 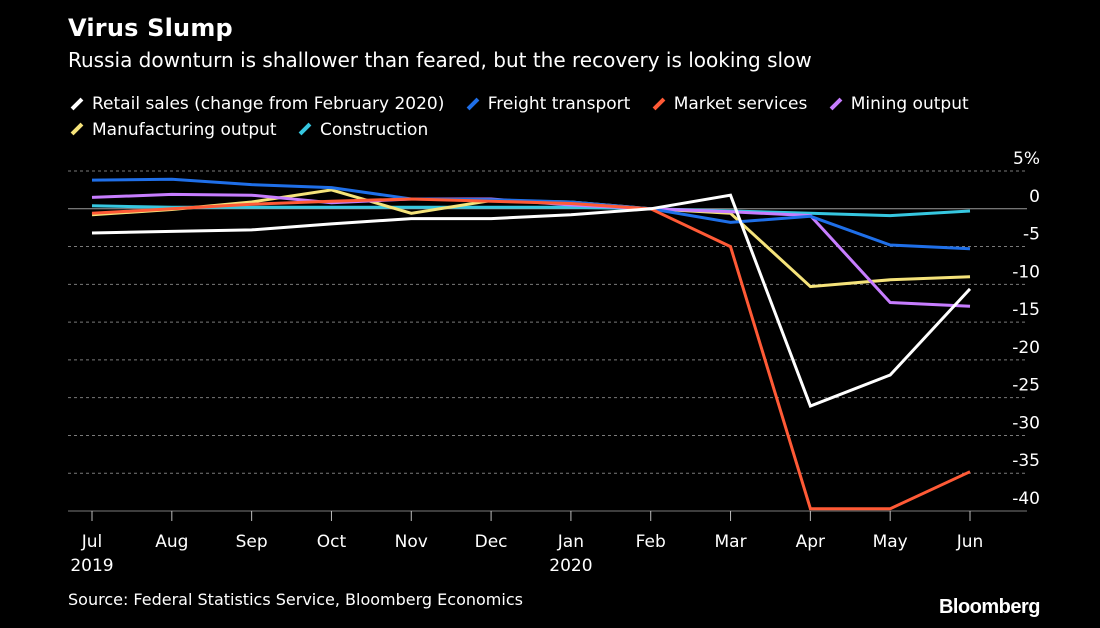 I want to click on legend-item-market-services: Market services, so click(x=729, y=105).